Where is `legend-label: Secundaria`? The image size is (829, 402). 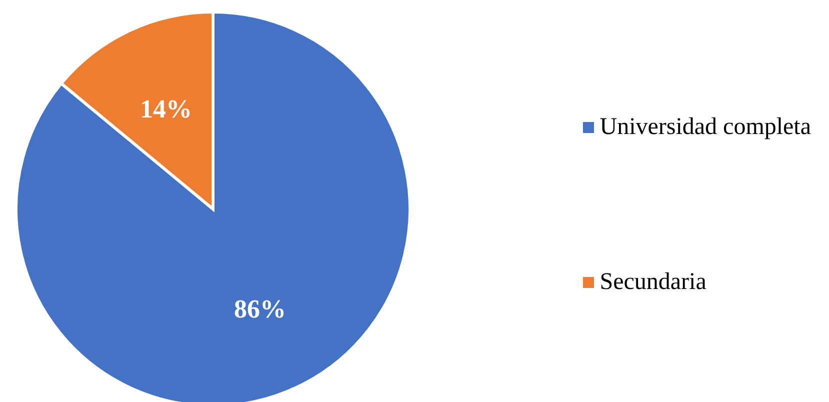 legend-label: Secundaria is located at coordinates (653, 282).